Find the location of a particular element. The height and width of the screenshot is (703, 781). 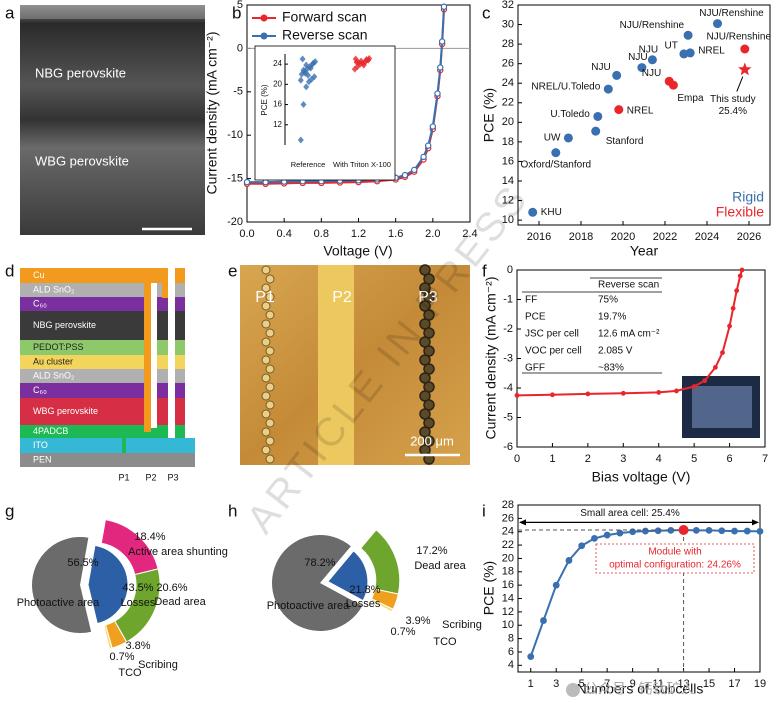

segment-value-label: 18.4% is located at coordinates (149, 537).